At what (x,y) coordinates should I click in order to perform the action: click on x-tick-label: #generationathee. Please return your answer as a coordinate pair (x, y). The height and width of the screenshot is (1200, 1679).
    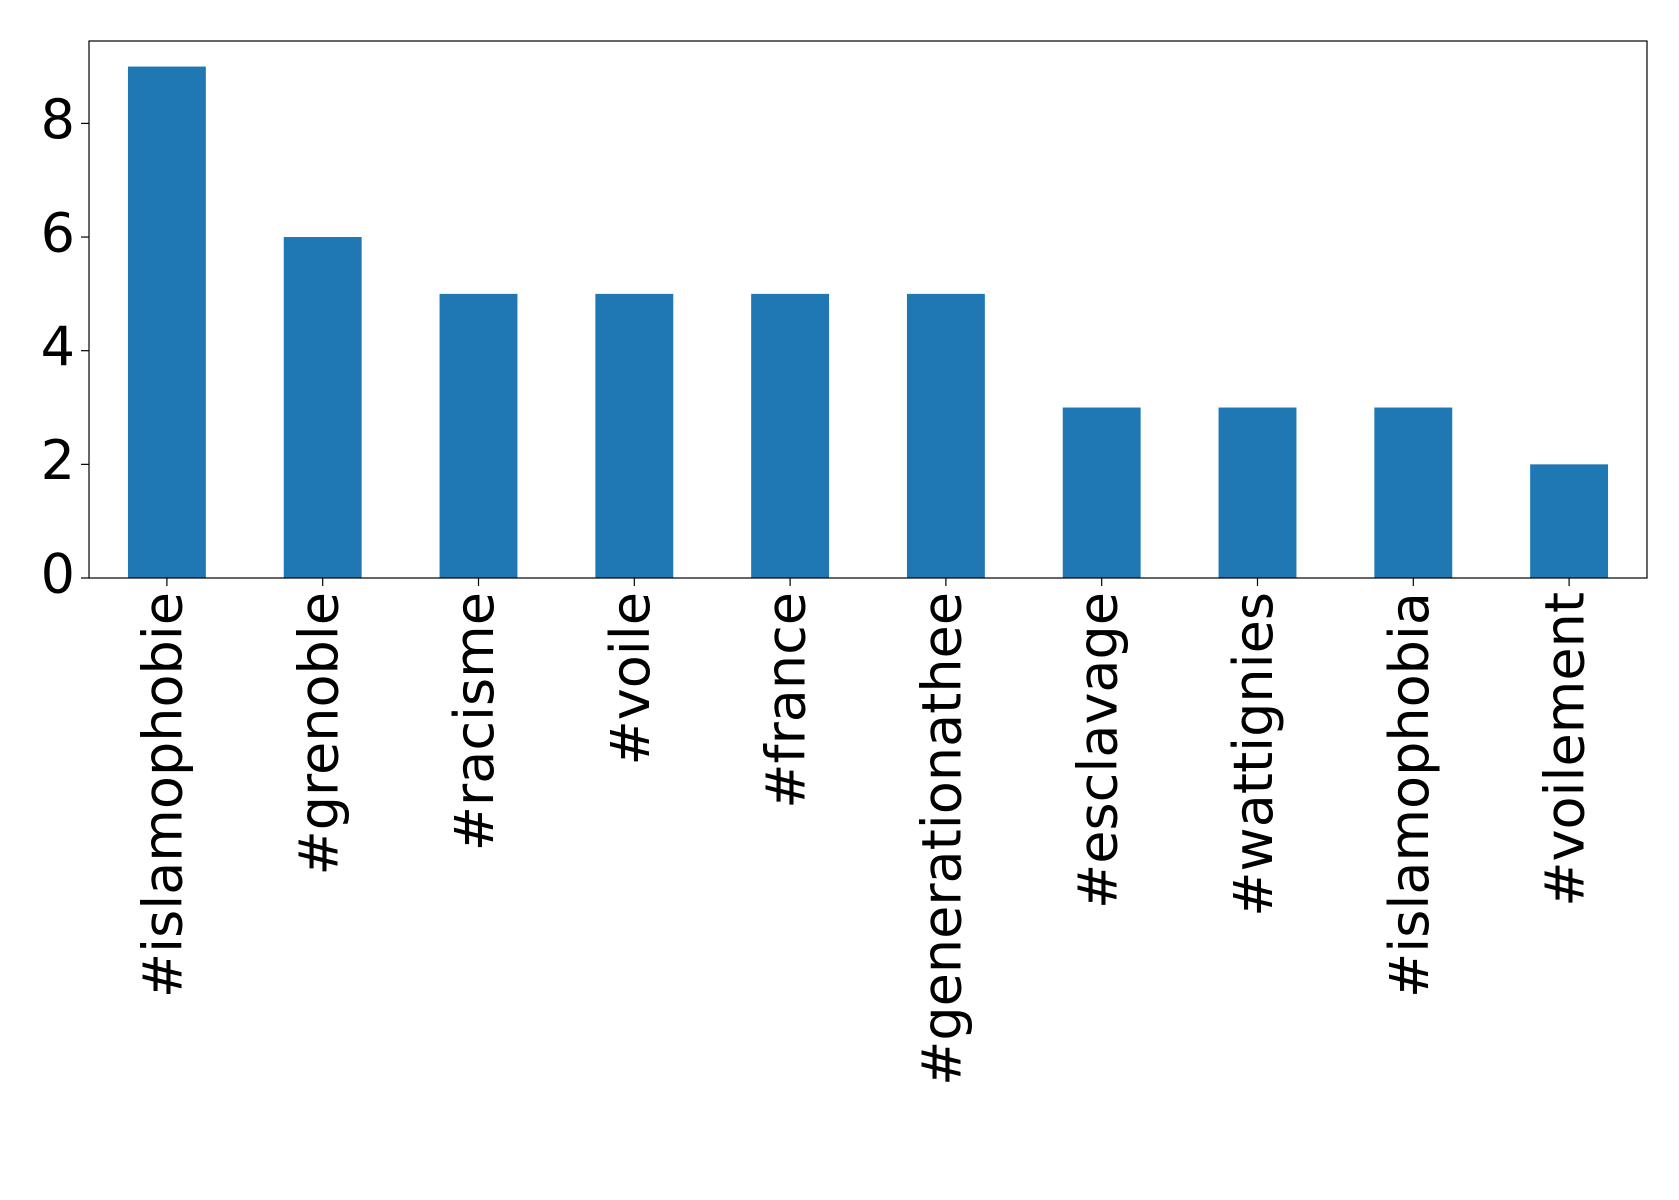
    Looking at the image, I should click on (942, 839).